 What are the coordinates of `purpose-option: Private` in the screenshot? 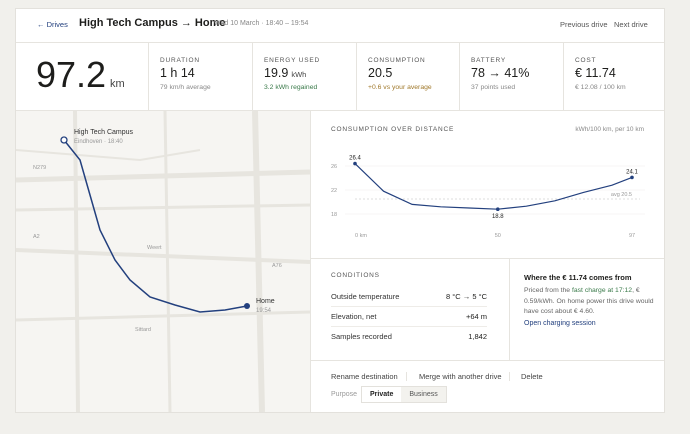 It's located at (382, 394).